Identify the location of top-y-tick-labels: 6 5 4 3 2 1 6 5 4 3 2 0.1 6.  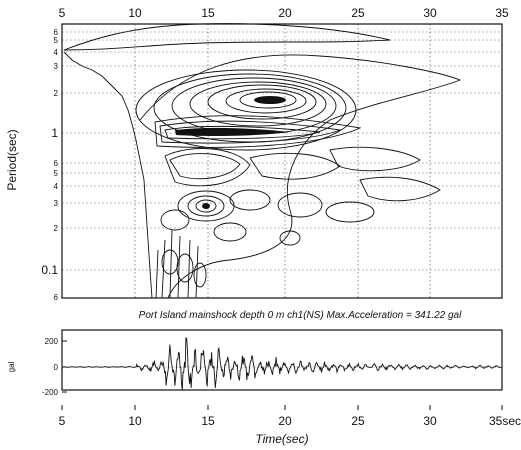
(49, 165).